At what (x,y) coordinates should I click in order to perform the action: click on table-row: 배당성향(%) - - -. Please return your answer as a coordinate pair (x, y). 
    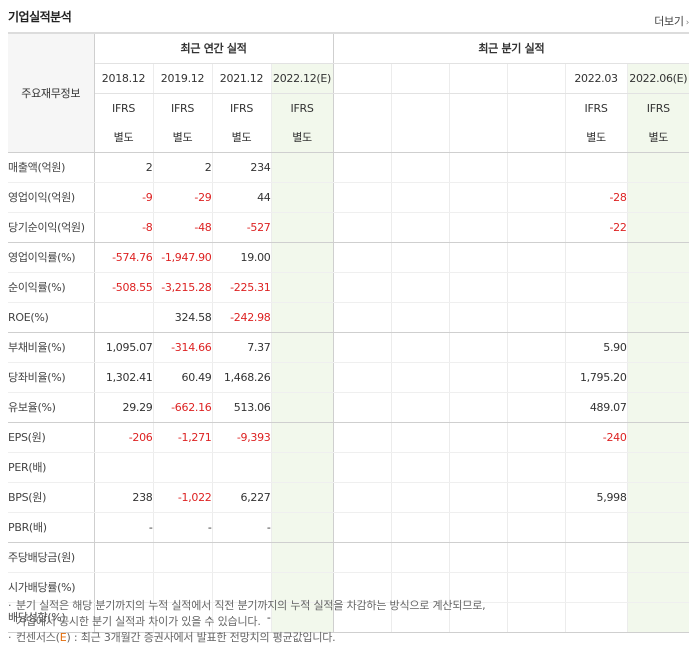
    Looking at the image, I should click on (349, 617).